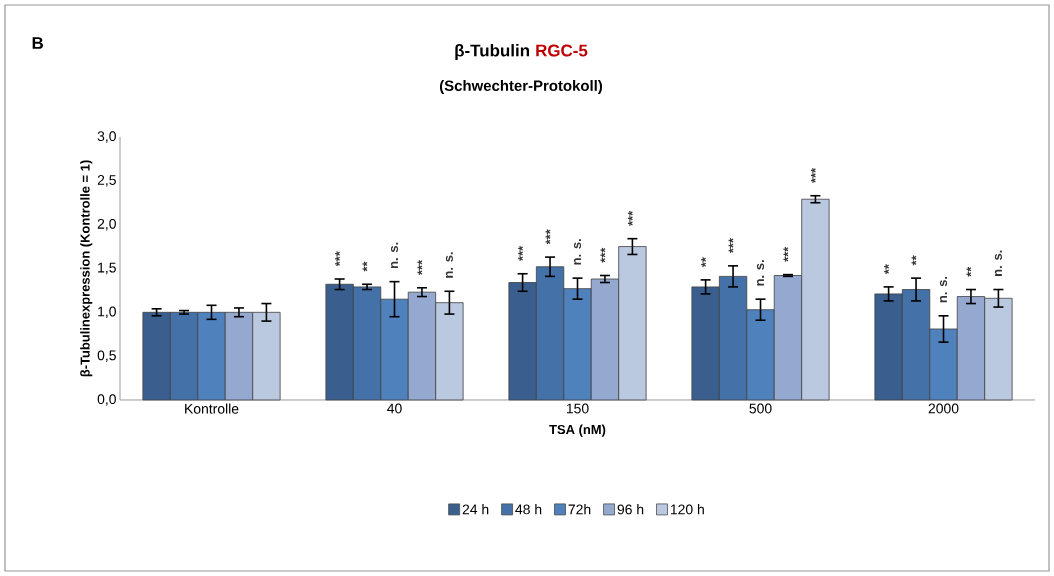  Describe the element at coordinates (521, 87) in the screenshot. I see `chart-subtitle: (Schwechter-Protokoll)` at that location.